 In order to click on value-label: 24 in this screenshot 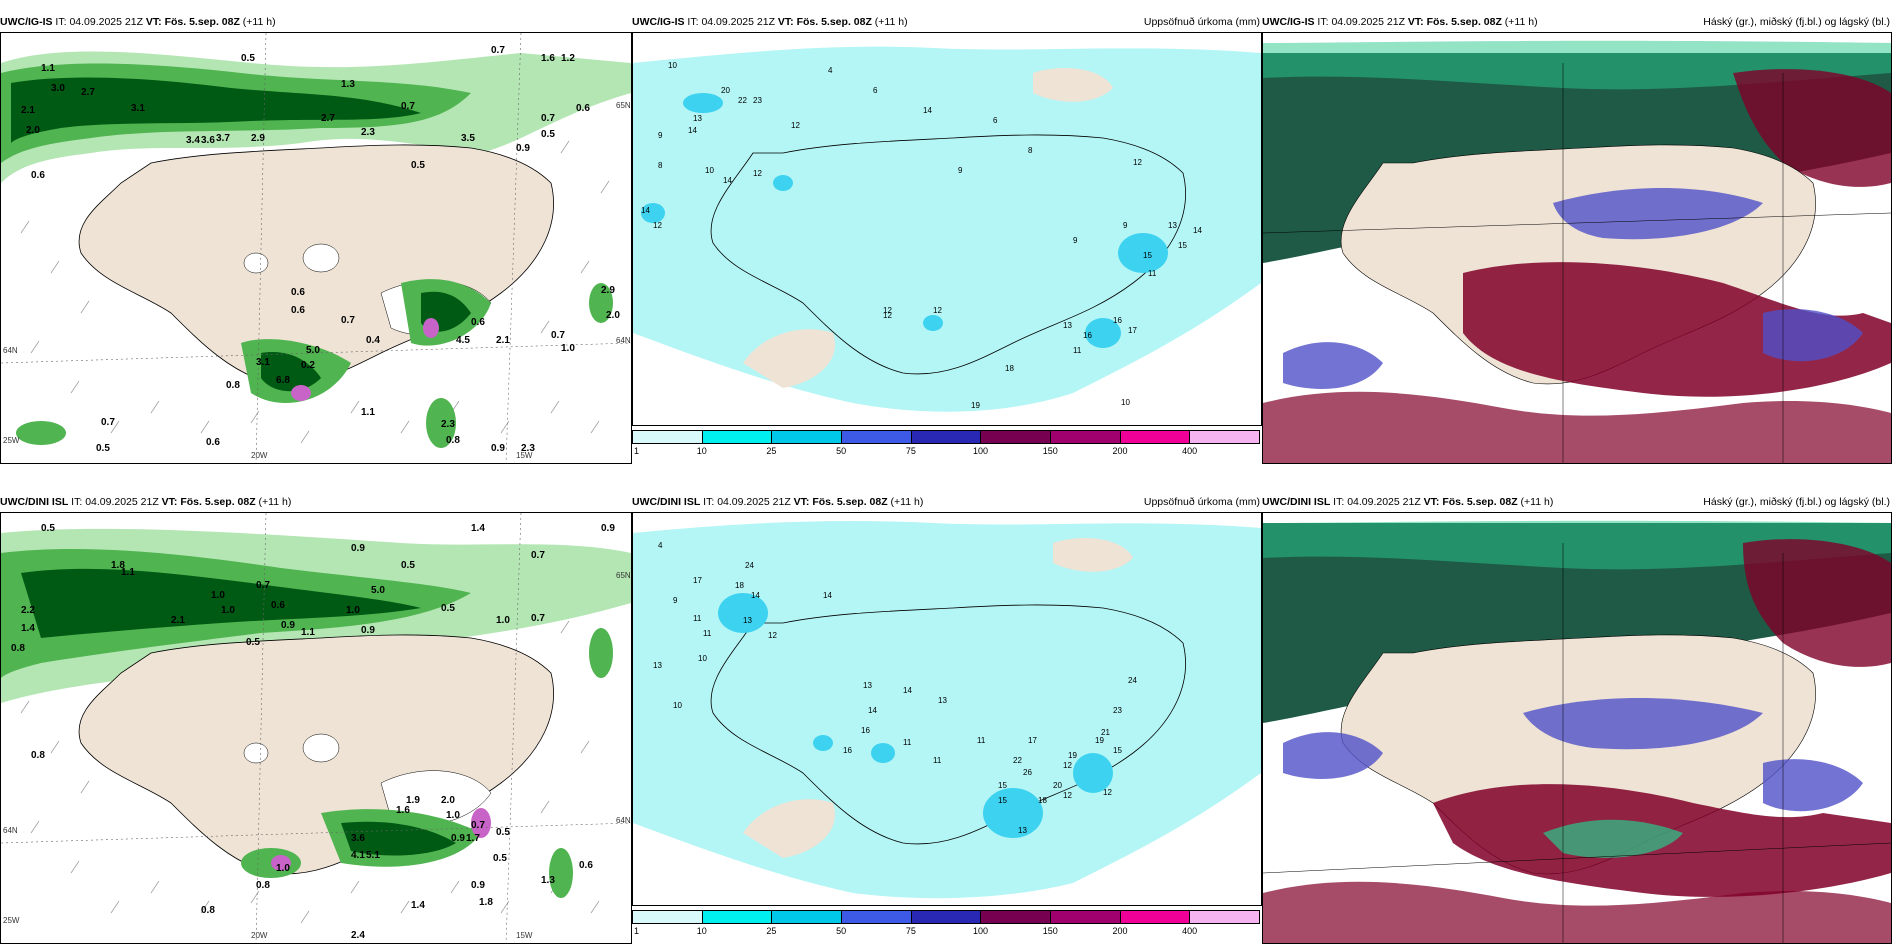, I will do `click(749, 565)`.